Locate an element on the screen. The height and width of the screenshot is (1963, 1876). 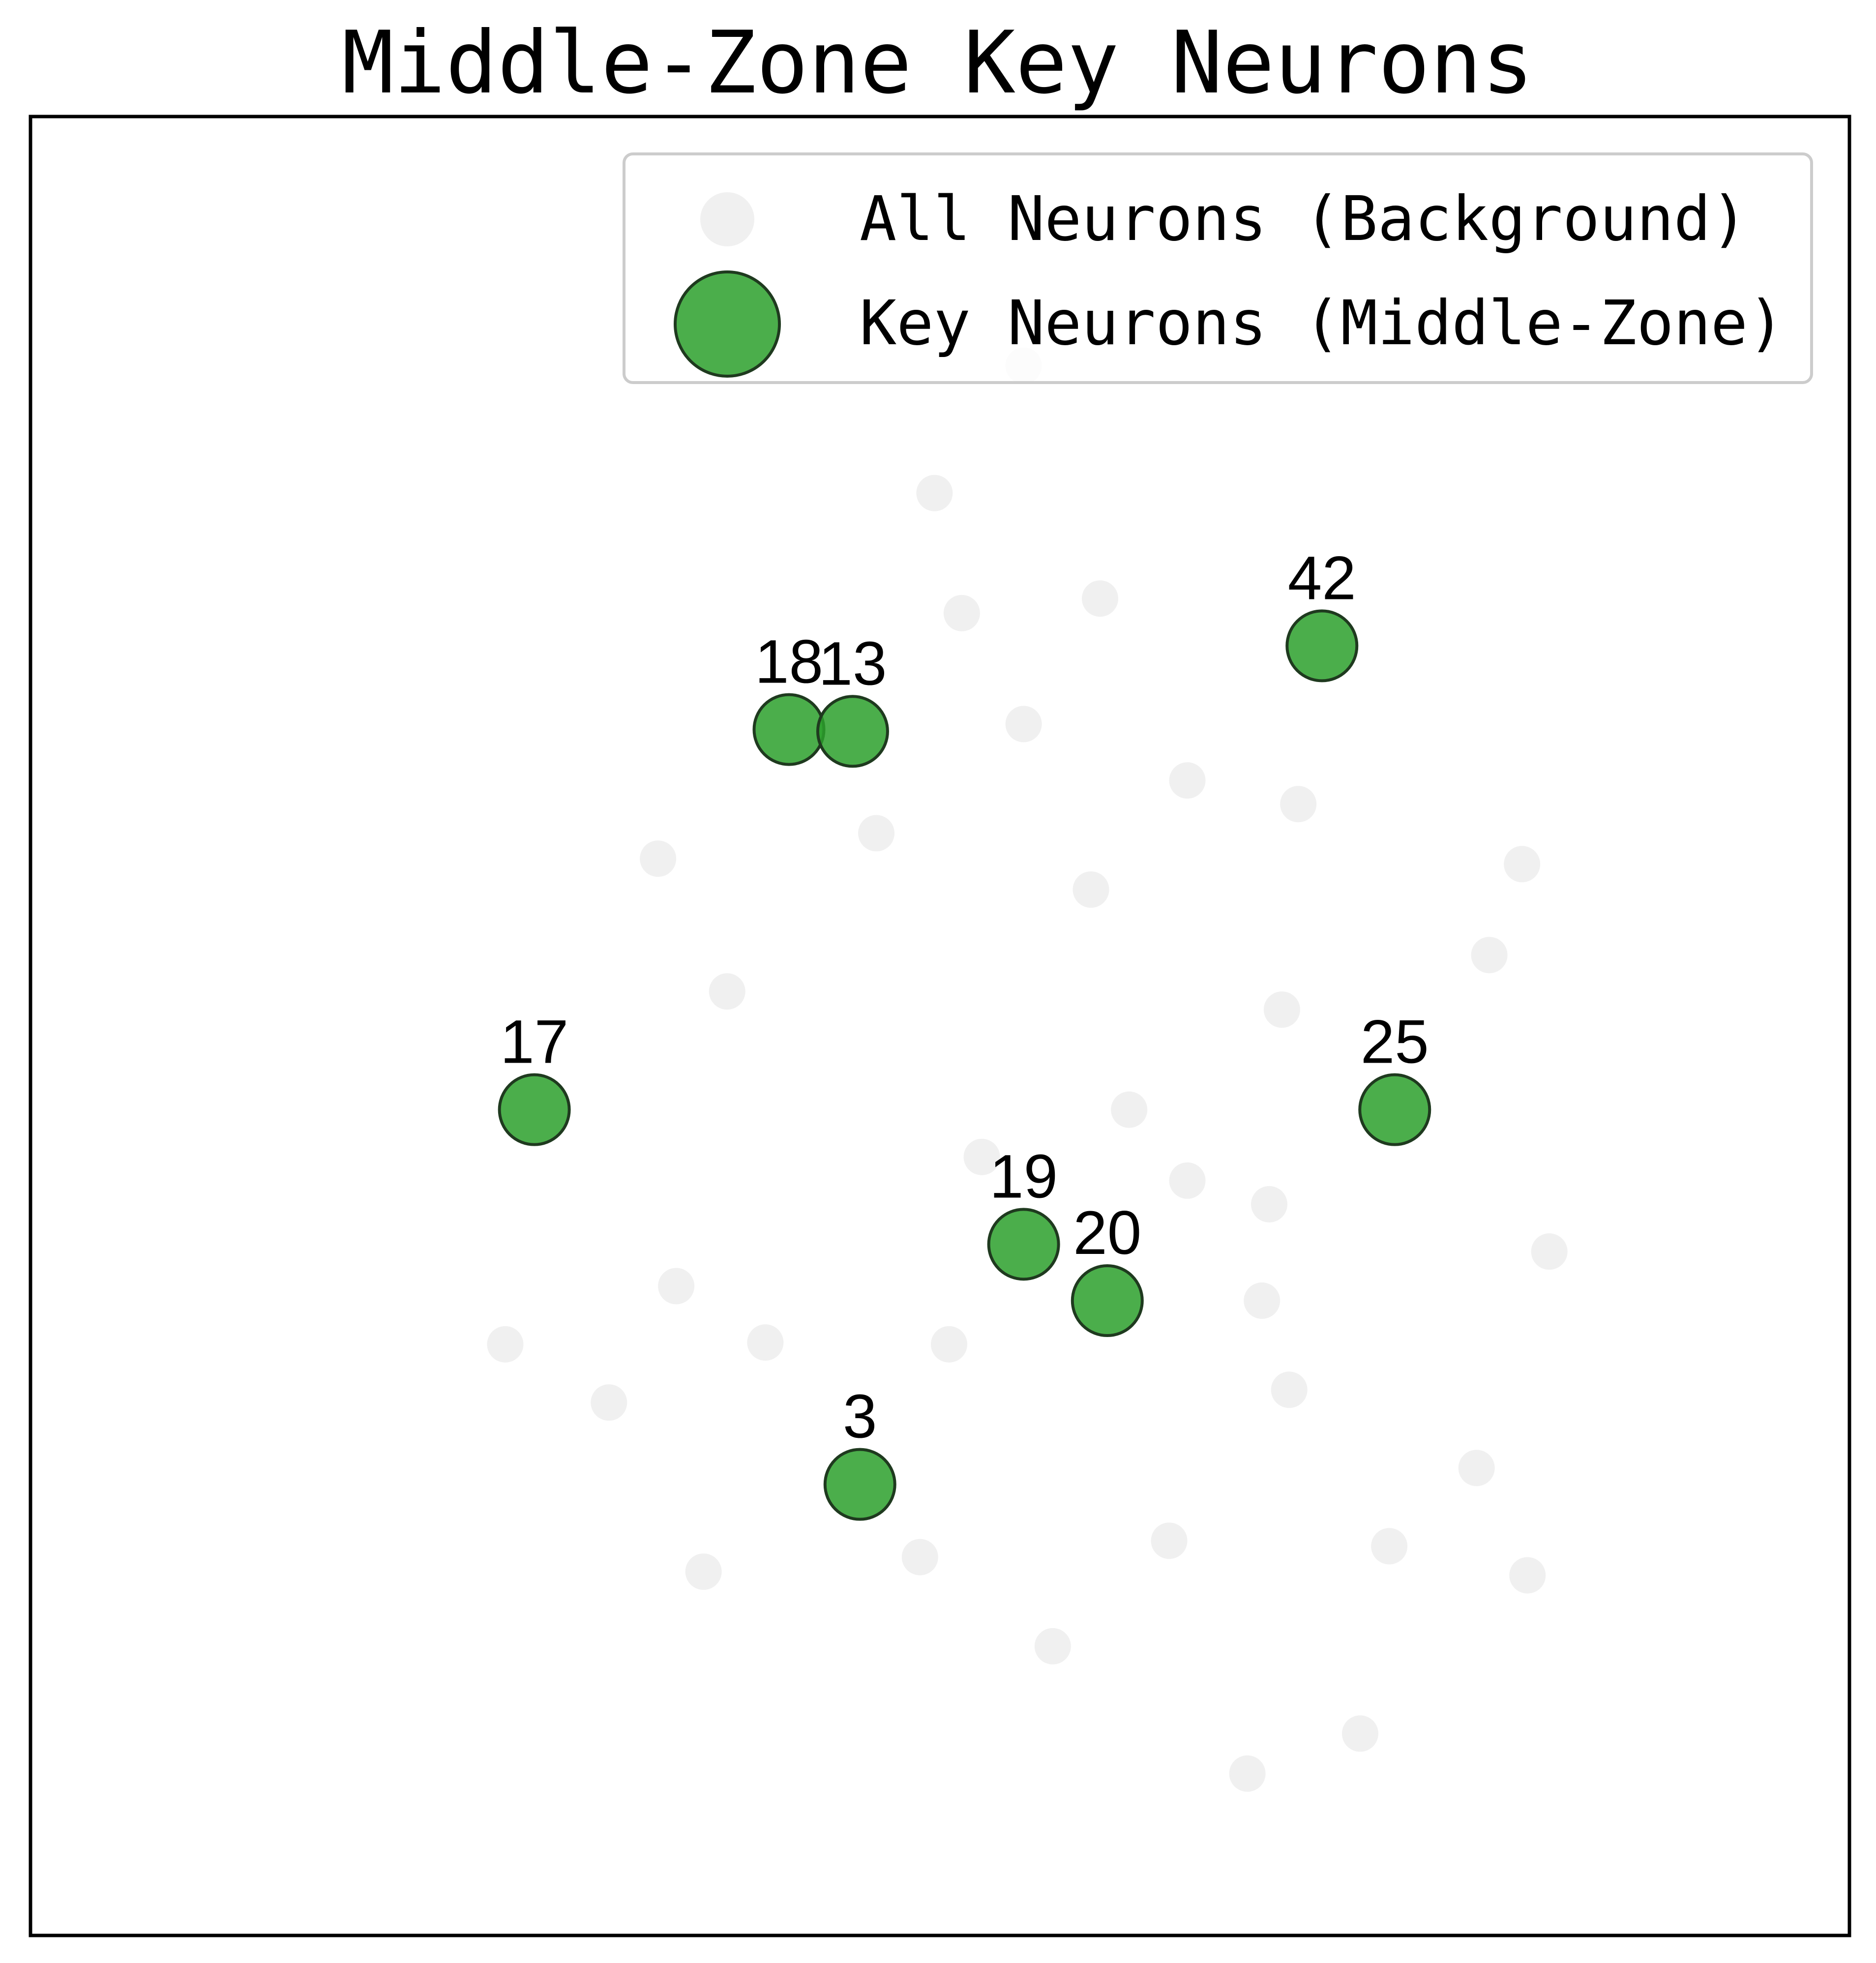
key-neuron-label: 25 is located at coordinates (1395, 1042).